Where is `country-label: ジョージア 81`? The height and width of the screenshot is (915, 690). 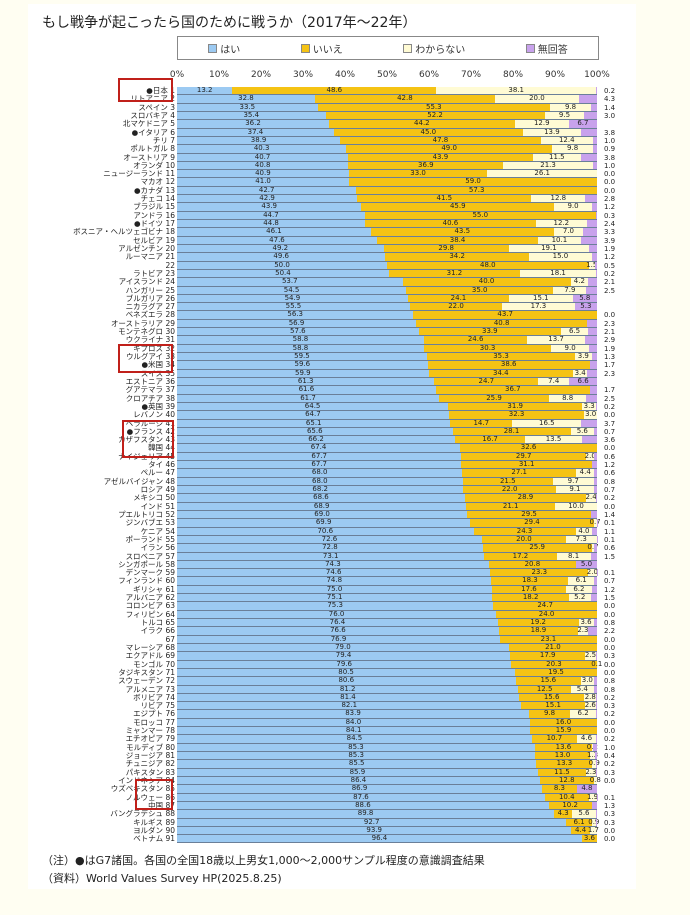
country-label: ジョージア 81 is located at coordinates (150, 755).